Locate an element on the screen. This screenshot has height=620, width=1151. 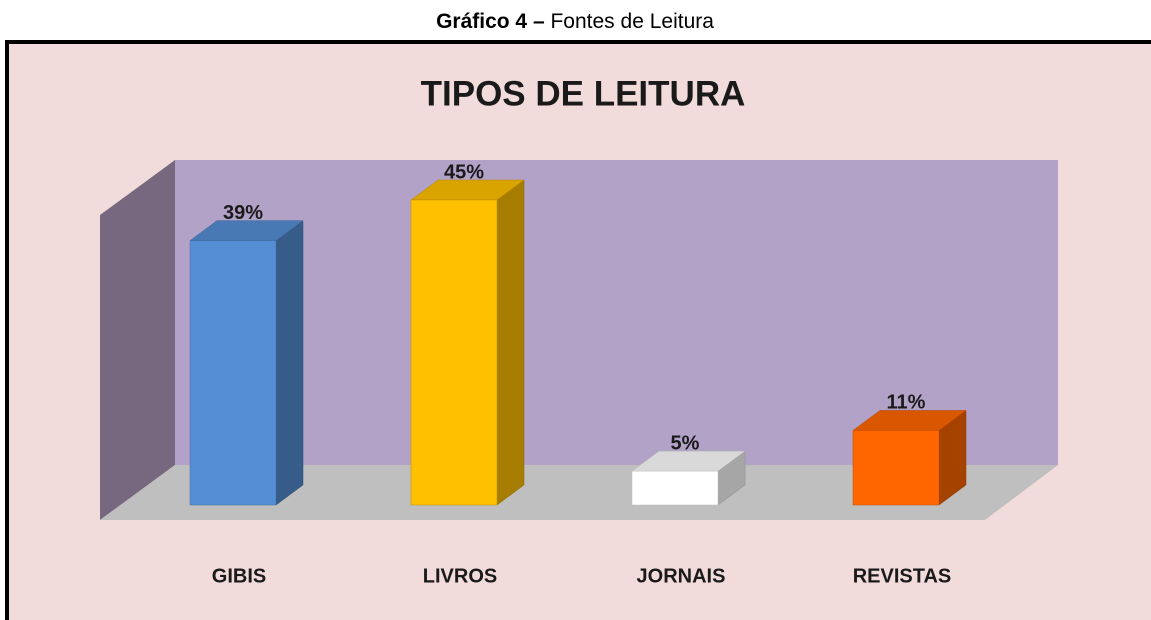
x-tick-label: GIBIS is located at coordinates (239, 576).